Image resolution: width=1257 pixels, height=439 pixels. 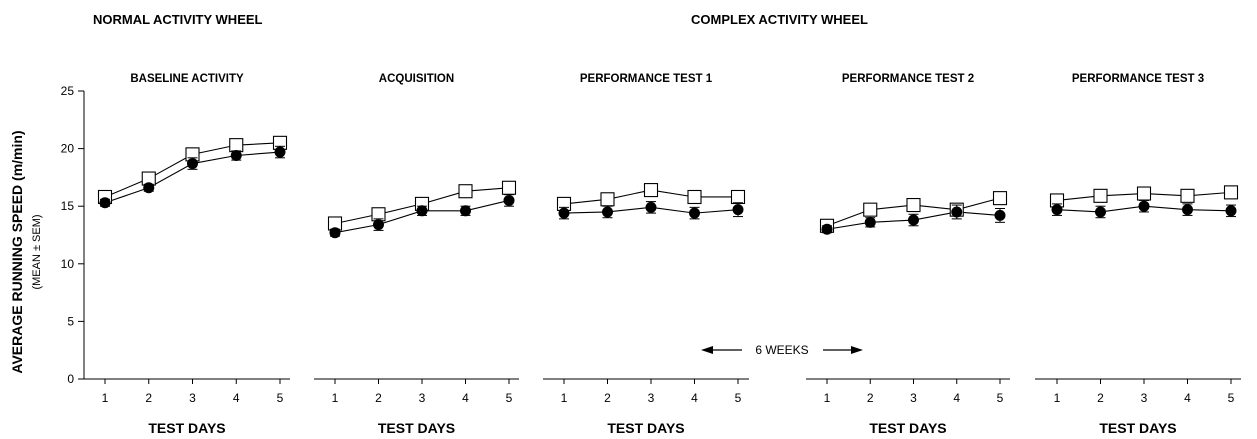 What do you see at coordinates (908, 79) in the screenshot?
I see `panel-title: PERFORMANCE TEST 2` at bounding box center [908, 79].